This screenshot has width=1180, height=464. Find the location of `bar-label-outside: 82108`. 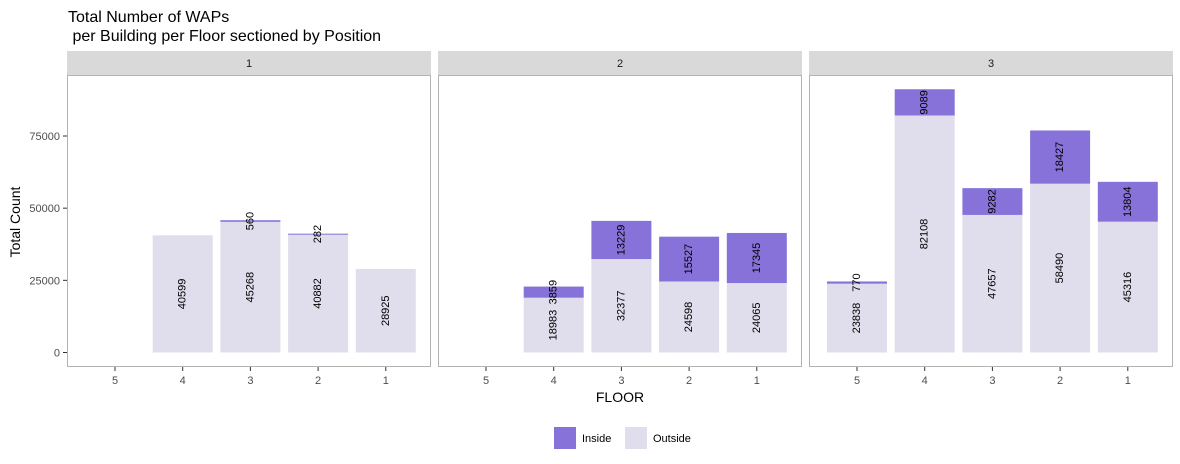

bar-label-outside: 82108 is located at coordinates (925, 234).